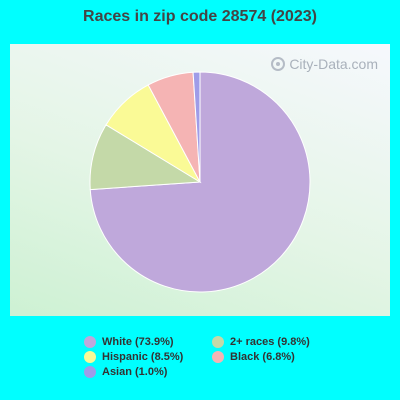 The image size is (400, 400). I want to click on legend-swatch-asian, so click(90, 372).